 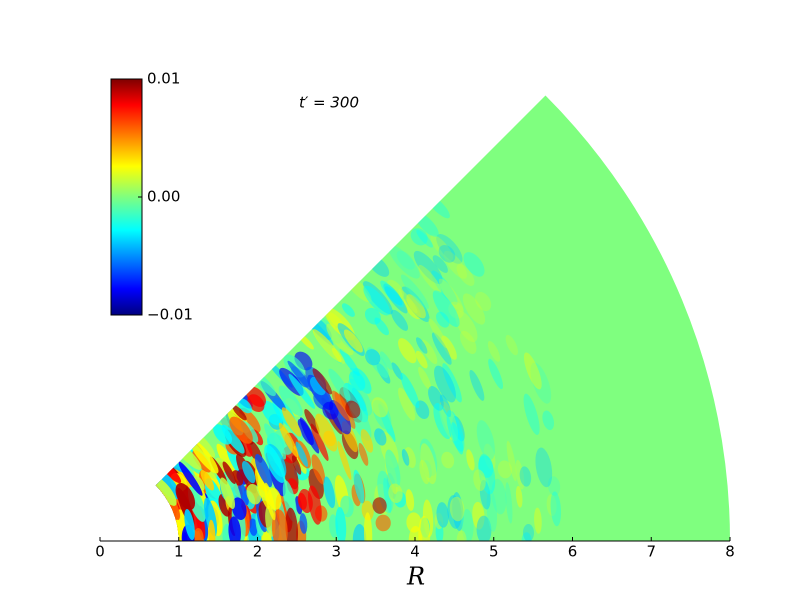 I want to click on x-tick-label: 0, so click(x=100, y=552).